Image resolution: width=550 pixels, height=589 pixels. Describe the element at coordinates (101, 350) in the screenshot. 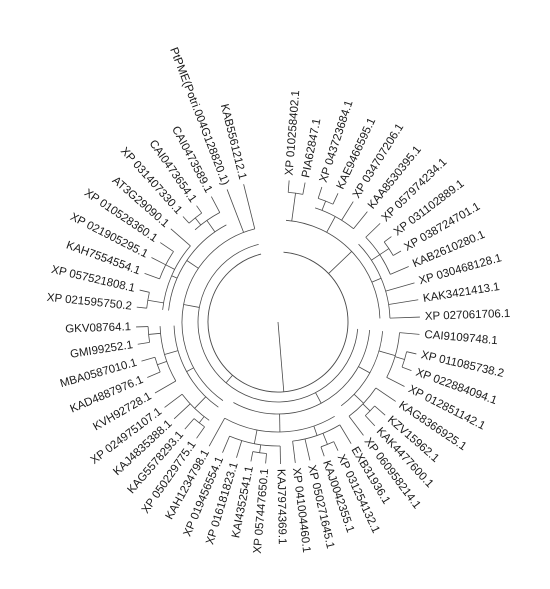

I see `leaf-label-39: GMI99252.1` at that location.